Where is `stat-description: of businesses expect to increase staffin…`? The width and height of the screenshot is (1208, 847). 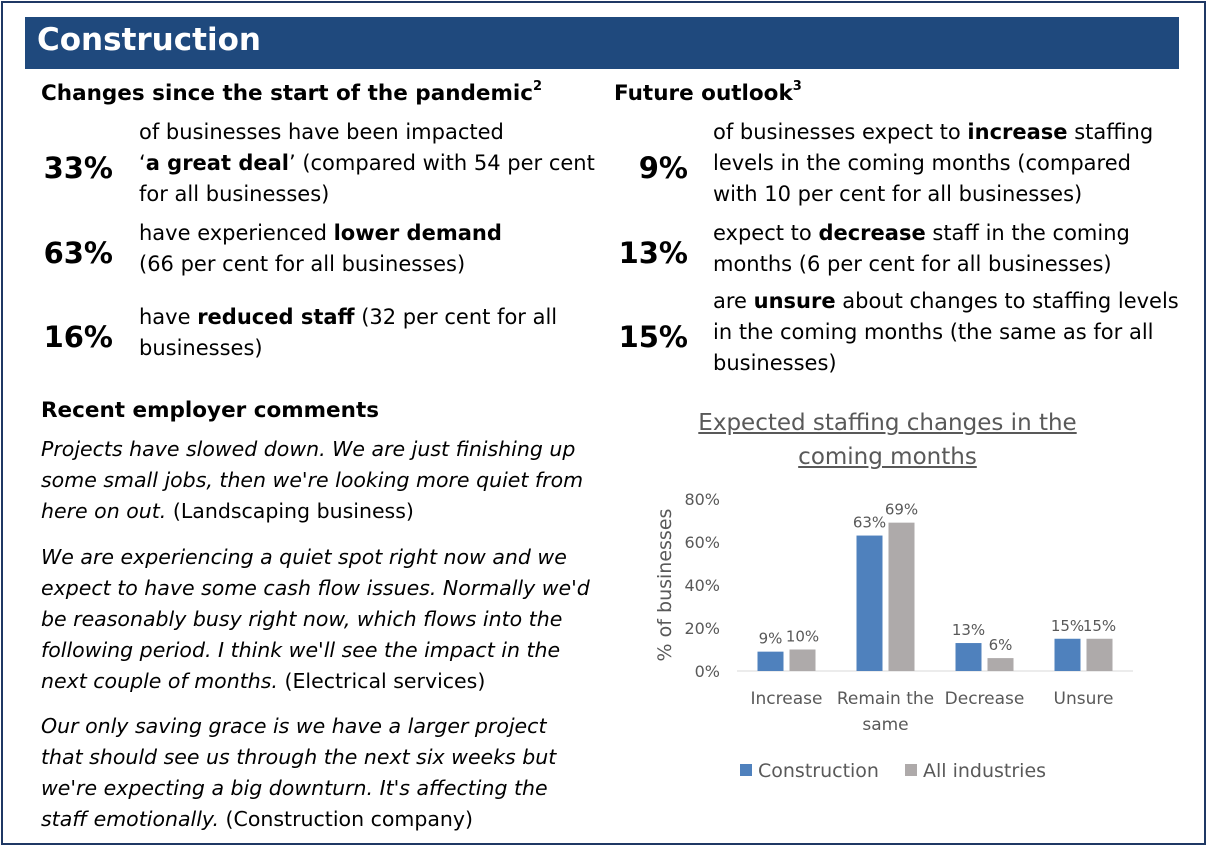
stat-description: of businesses expect to increase staffin… is located at coordinates (933, 163).